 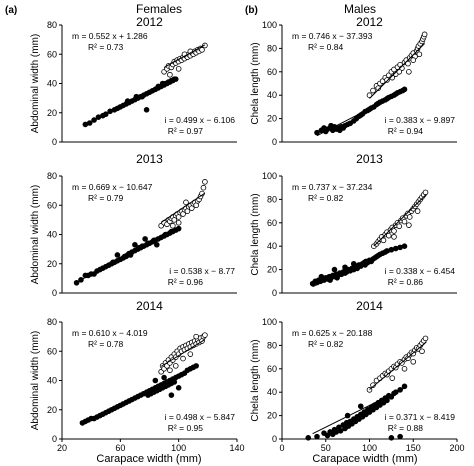 What do you see at coordinates (369, 448) in the screenshot?
I see `x-tick-label: 100` at bounding box center [369, 448].